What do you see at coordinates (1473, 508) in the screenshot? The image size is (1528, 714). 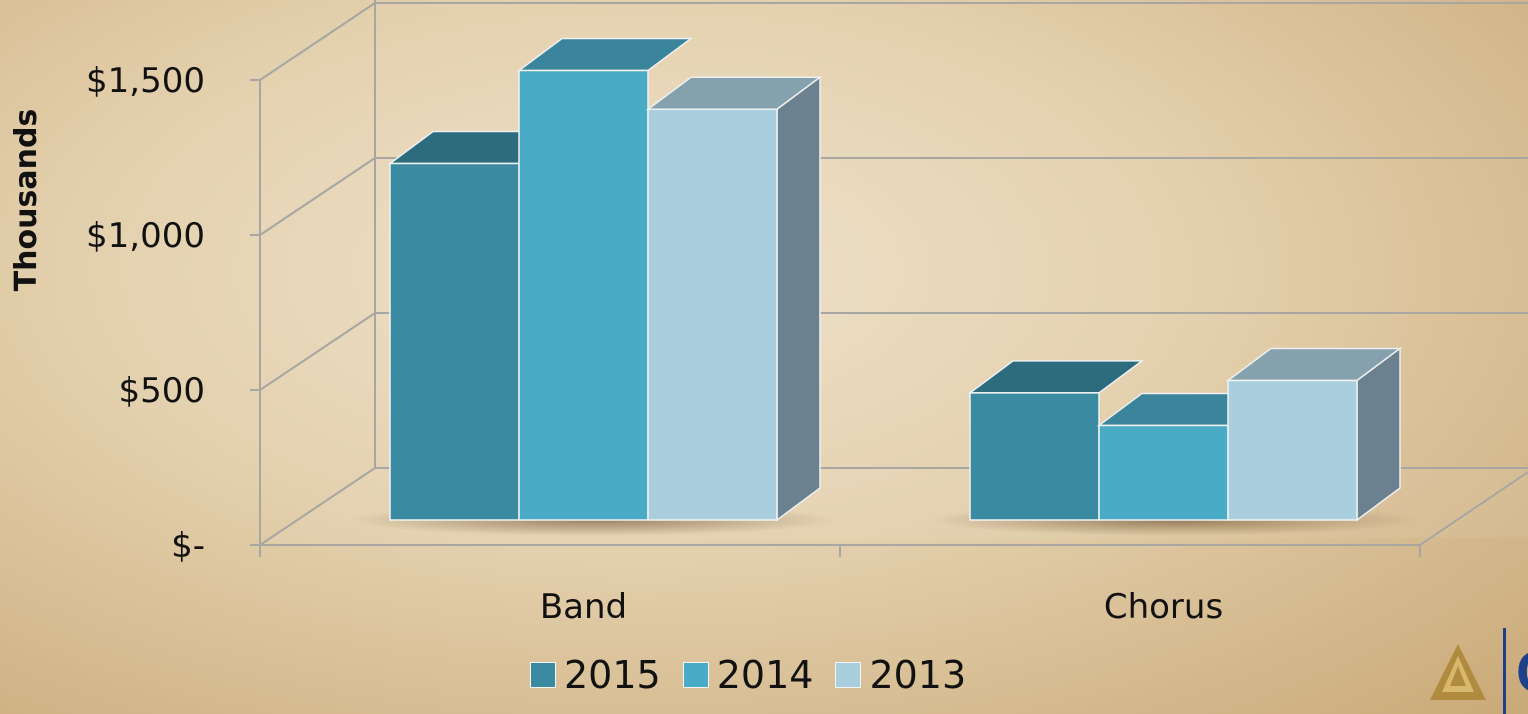 I see `floor-edge` at bounding box center [1473, 508].